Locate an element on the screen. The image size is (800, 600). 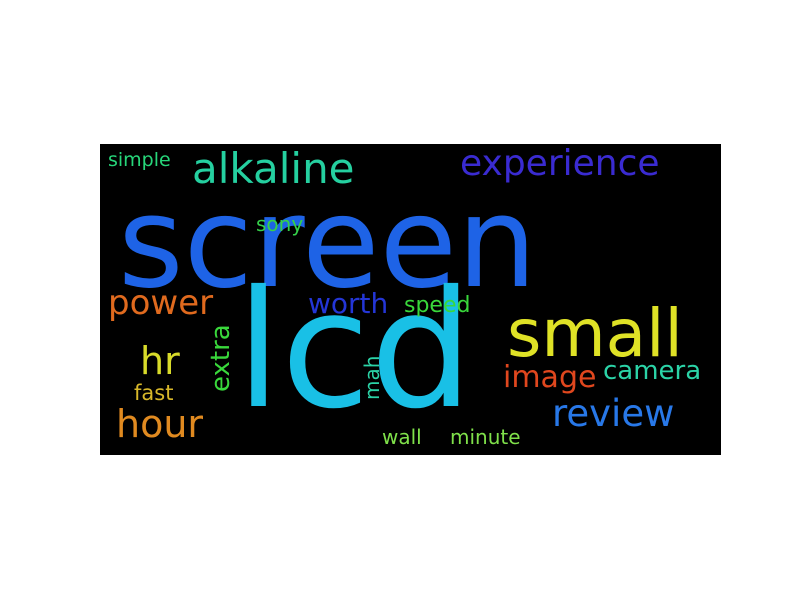
word-image: image is located at coordinates (550, 377).